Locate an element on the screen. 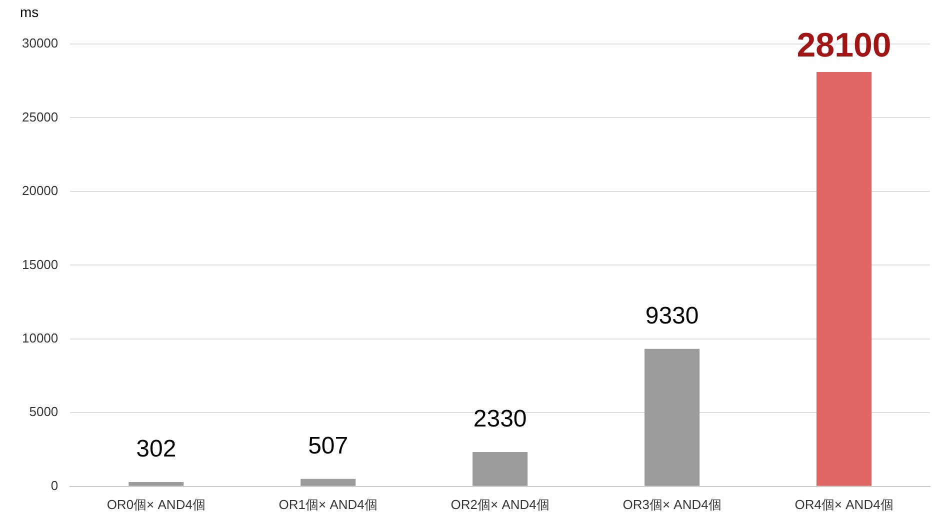 Image resolution: width=948 pixels, height=516 pixels. y-tick-label: 5000 is located at coordinates (43, 412).